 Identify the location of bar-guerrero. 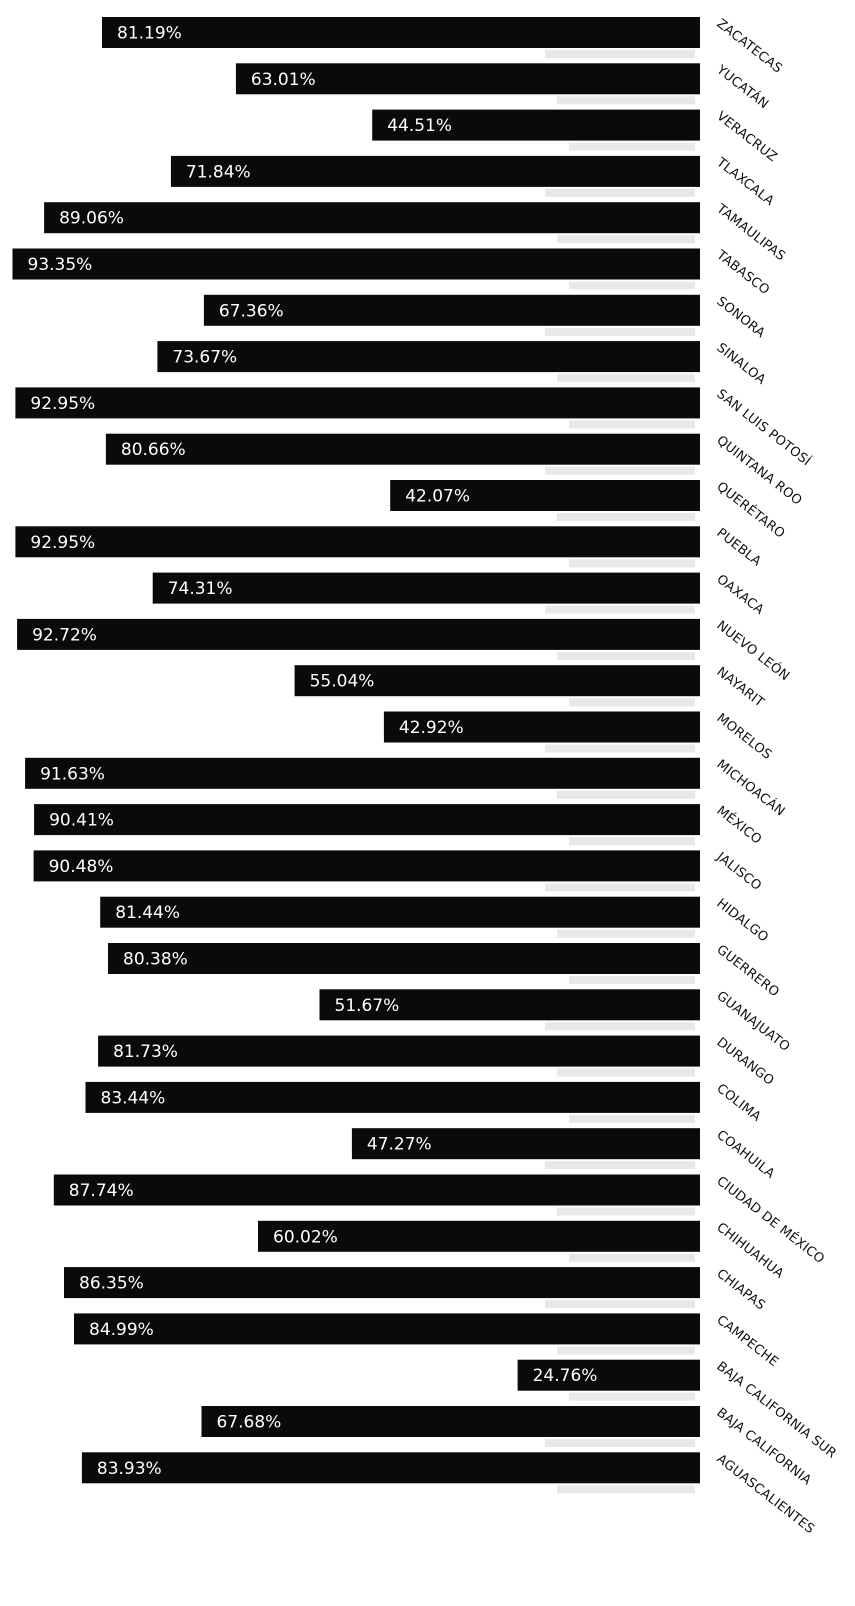
(404, 958).